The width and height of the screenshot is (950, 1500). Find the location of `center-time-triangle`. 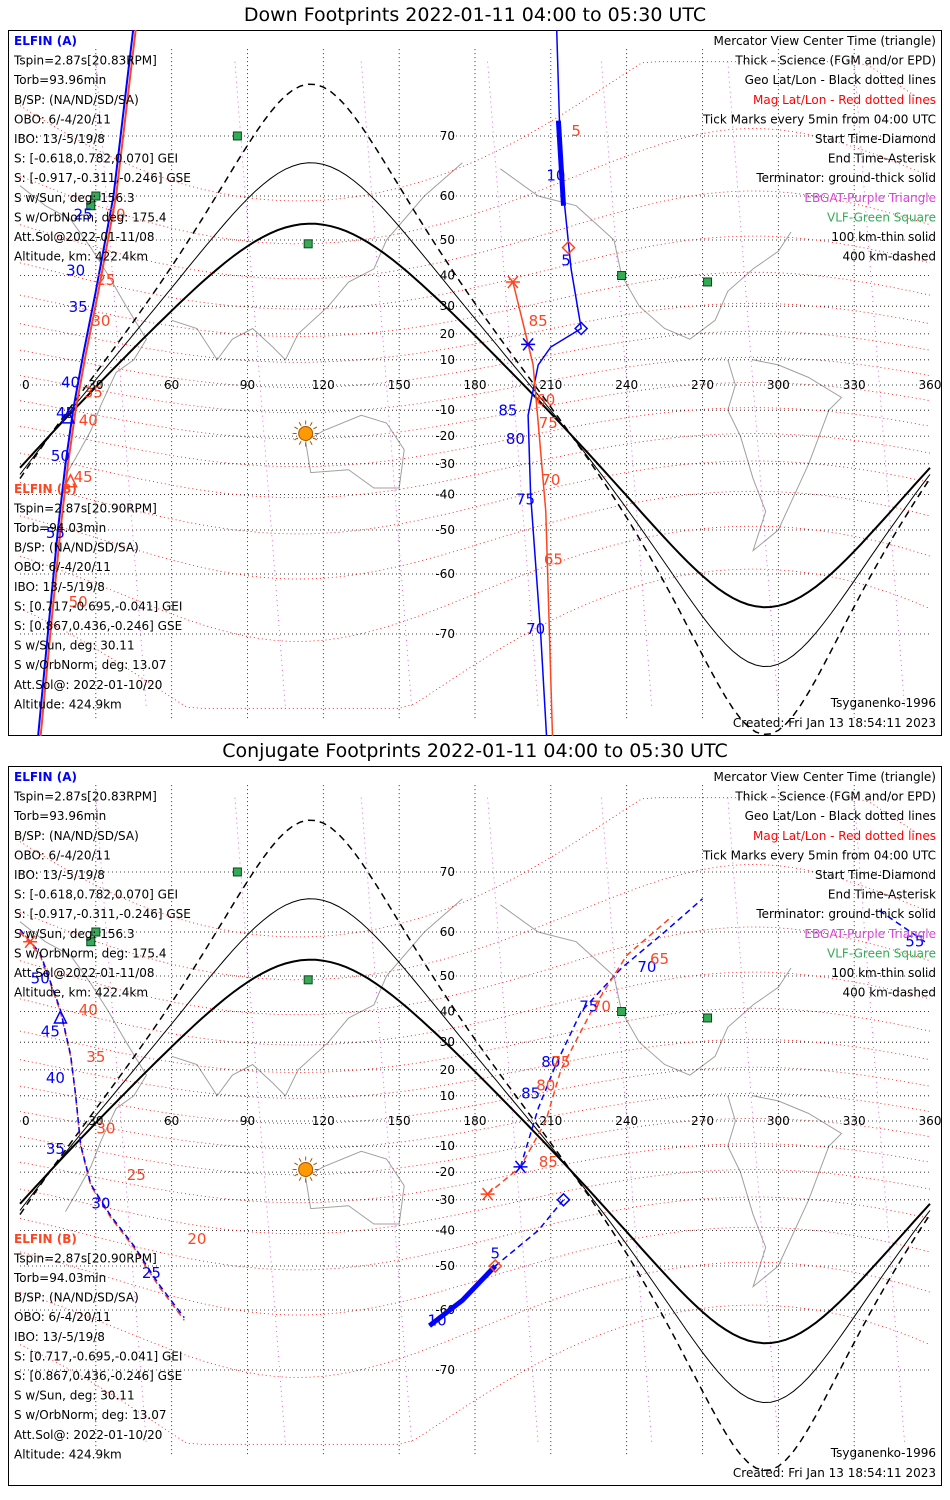

center-time-triangle is located at coordinates (68, 416).